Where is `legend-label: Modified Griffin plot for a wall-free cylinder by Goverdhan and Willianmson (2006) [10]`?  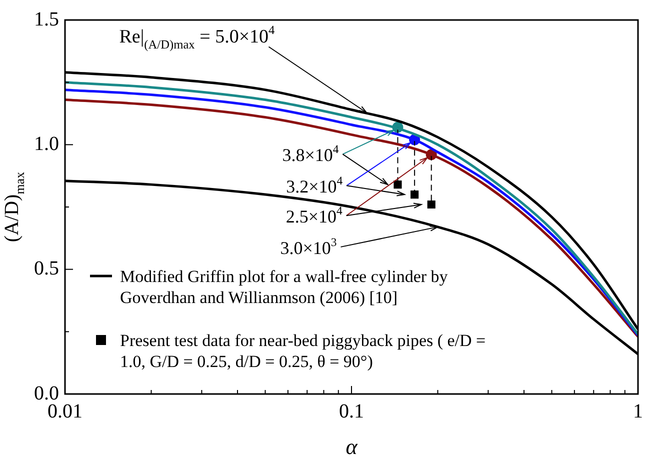 legend-label: Modified Griffin plot for a wall-free cylinder by Goverdhan and Willianmson (2006) [10] is located at coordinates (284, 287).